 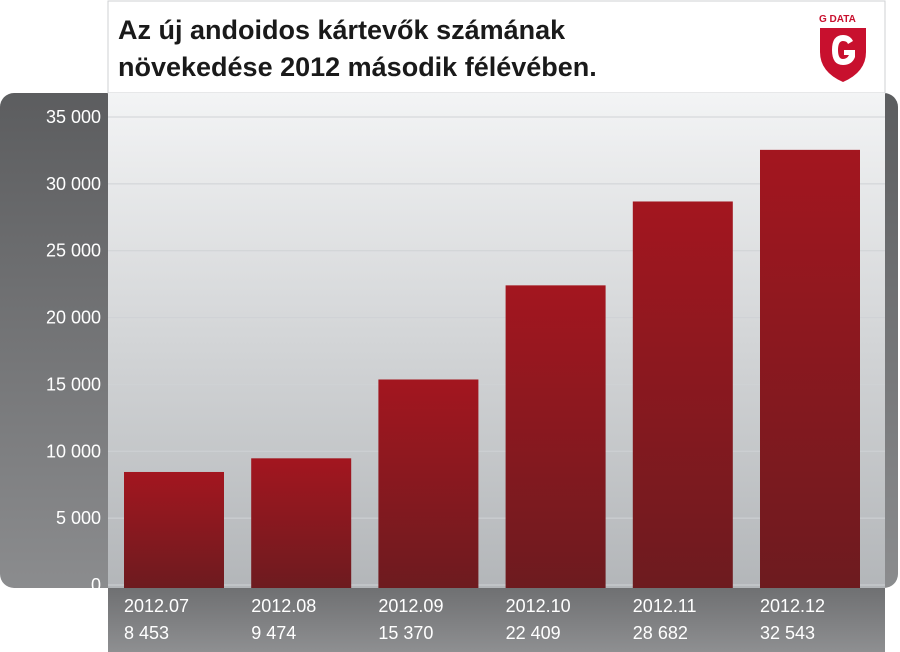 What do you see at coordinates (405, 633) in the screenshot?
I see `bar-value-label: 15 370` at bounding box center [405, 633].